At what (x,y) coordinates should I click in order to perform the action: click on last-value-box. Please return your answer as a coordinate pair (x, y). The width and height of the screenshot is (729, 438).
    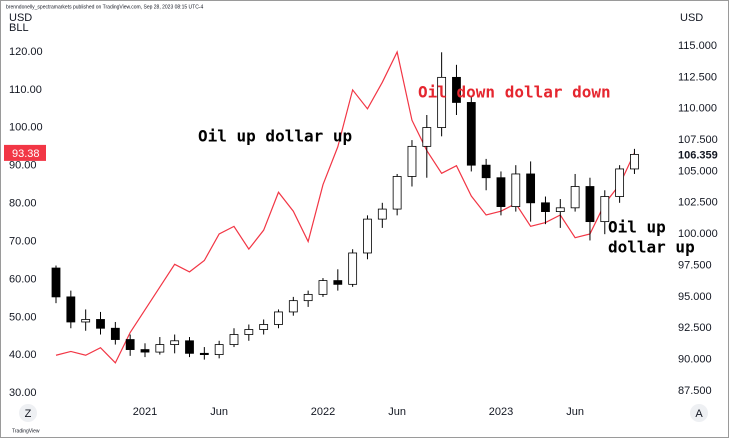
    Looking at the image, I should click on (25, 152).